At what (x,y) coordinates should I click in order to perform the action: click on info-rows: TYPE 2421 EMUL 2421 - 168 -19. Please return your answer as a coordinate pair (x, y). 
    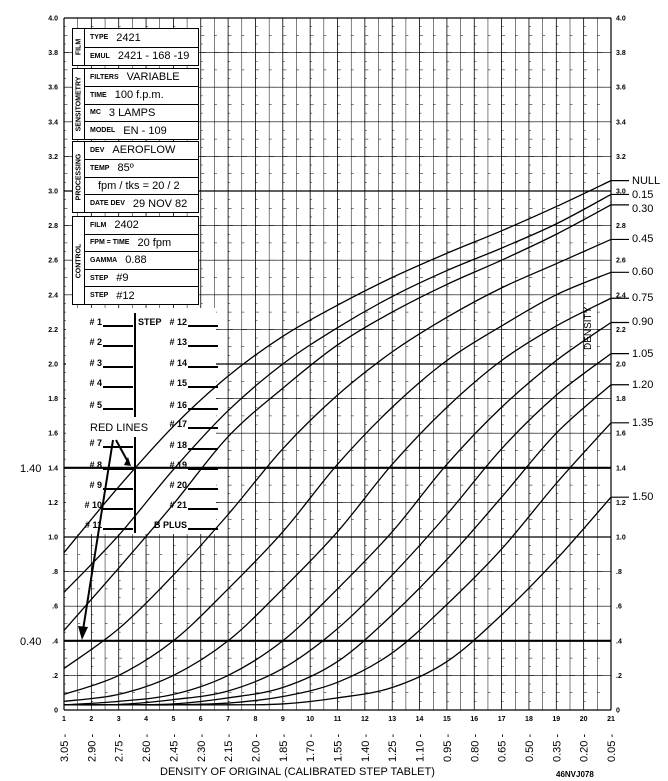
    Looking at the image, I should click on (141, 47).